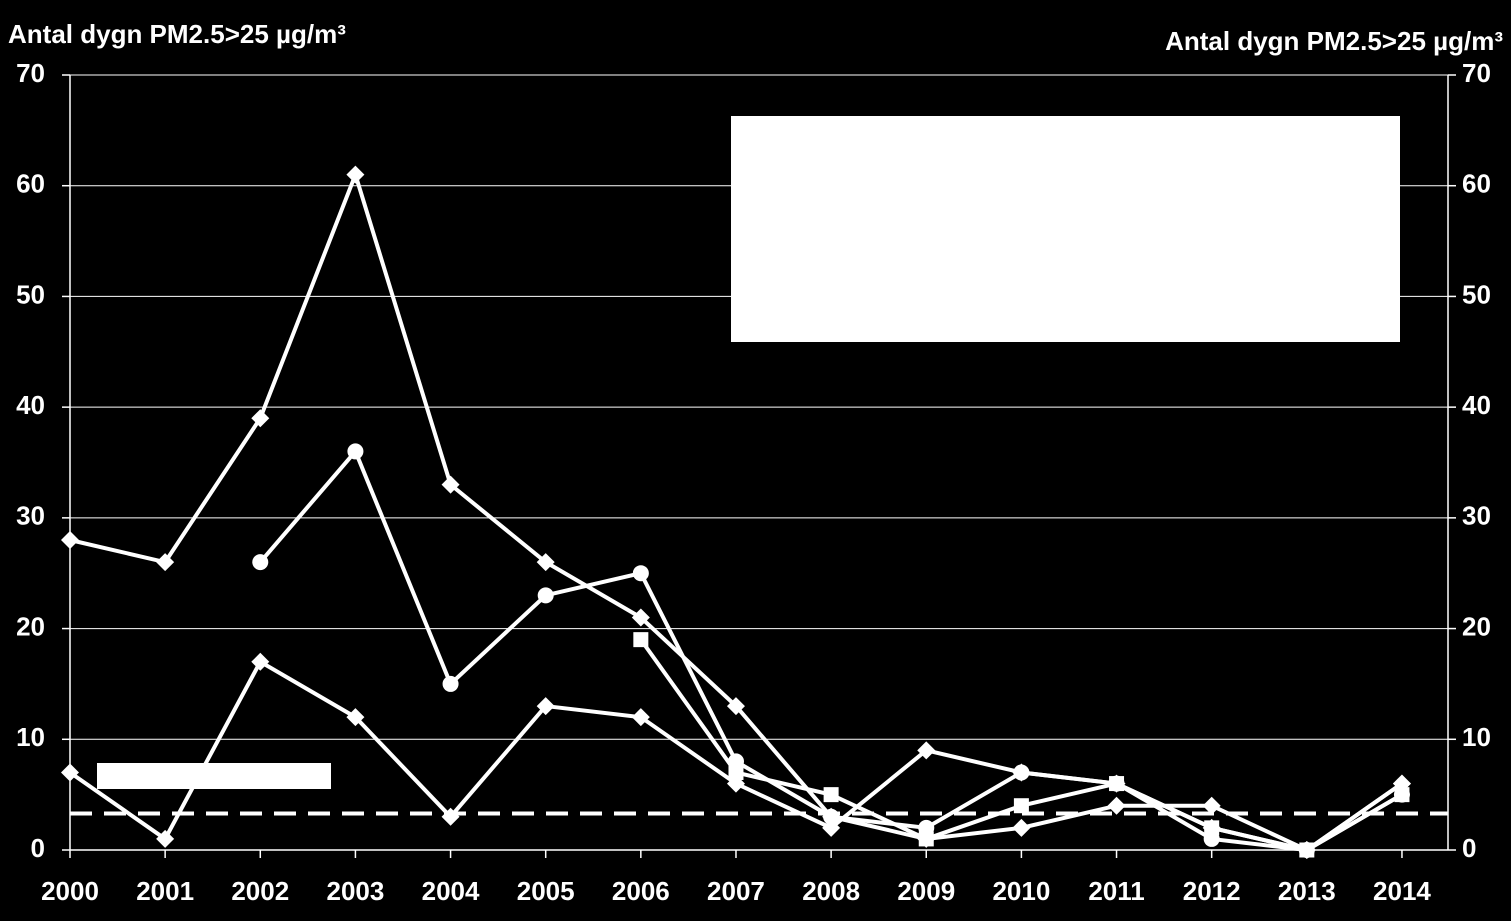 This screenshot has width=1511, height=921. Describe the element at coordinates (926, 891) in the screenshot. I see `x-tick-label: 2009` at that location.